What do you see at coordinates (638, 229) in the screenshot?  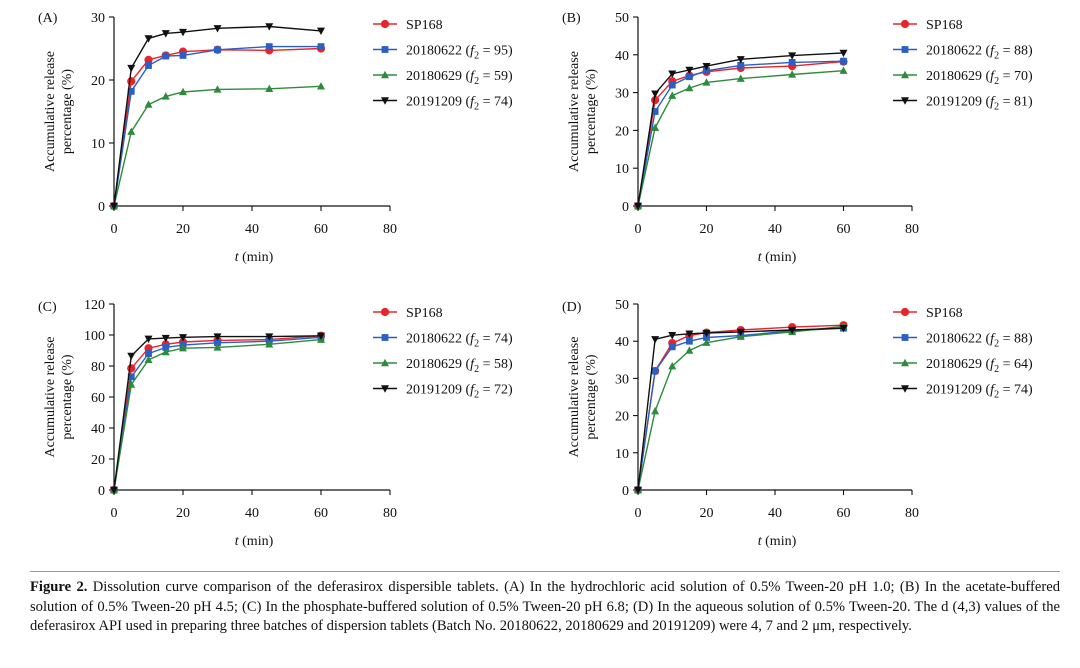 I see `x-tick-label: 0` at bounding box center [638, 229].